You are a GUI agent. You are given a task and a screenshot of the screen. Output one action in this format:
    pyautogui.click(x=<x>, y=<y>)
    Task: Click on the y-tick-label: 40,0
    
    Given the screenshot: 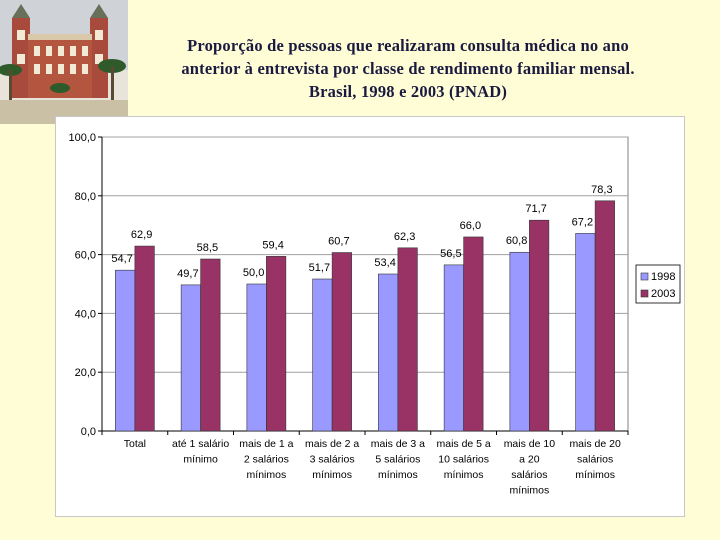 What is the action you would take?
    pyautogui.click(x=85, y=314)
    